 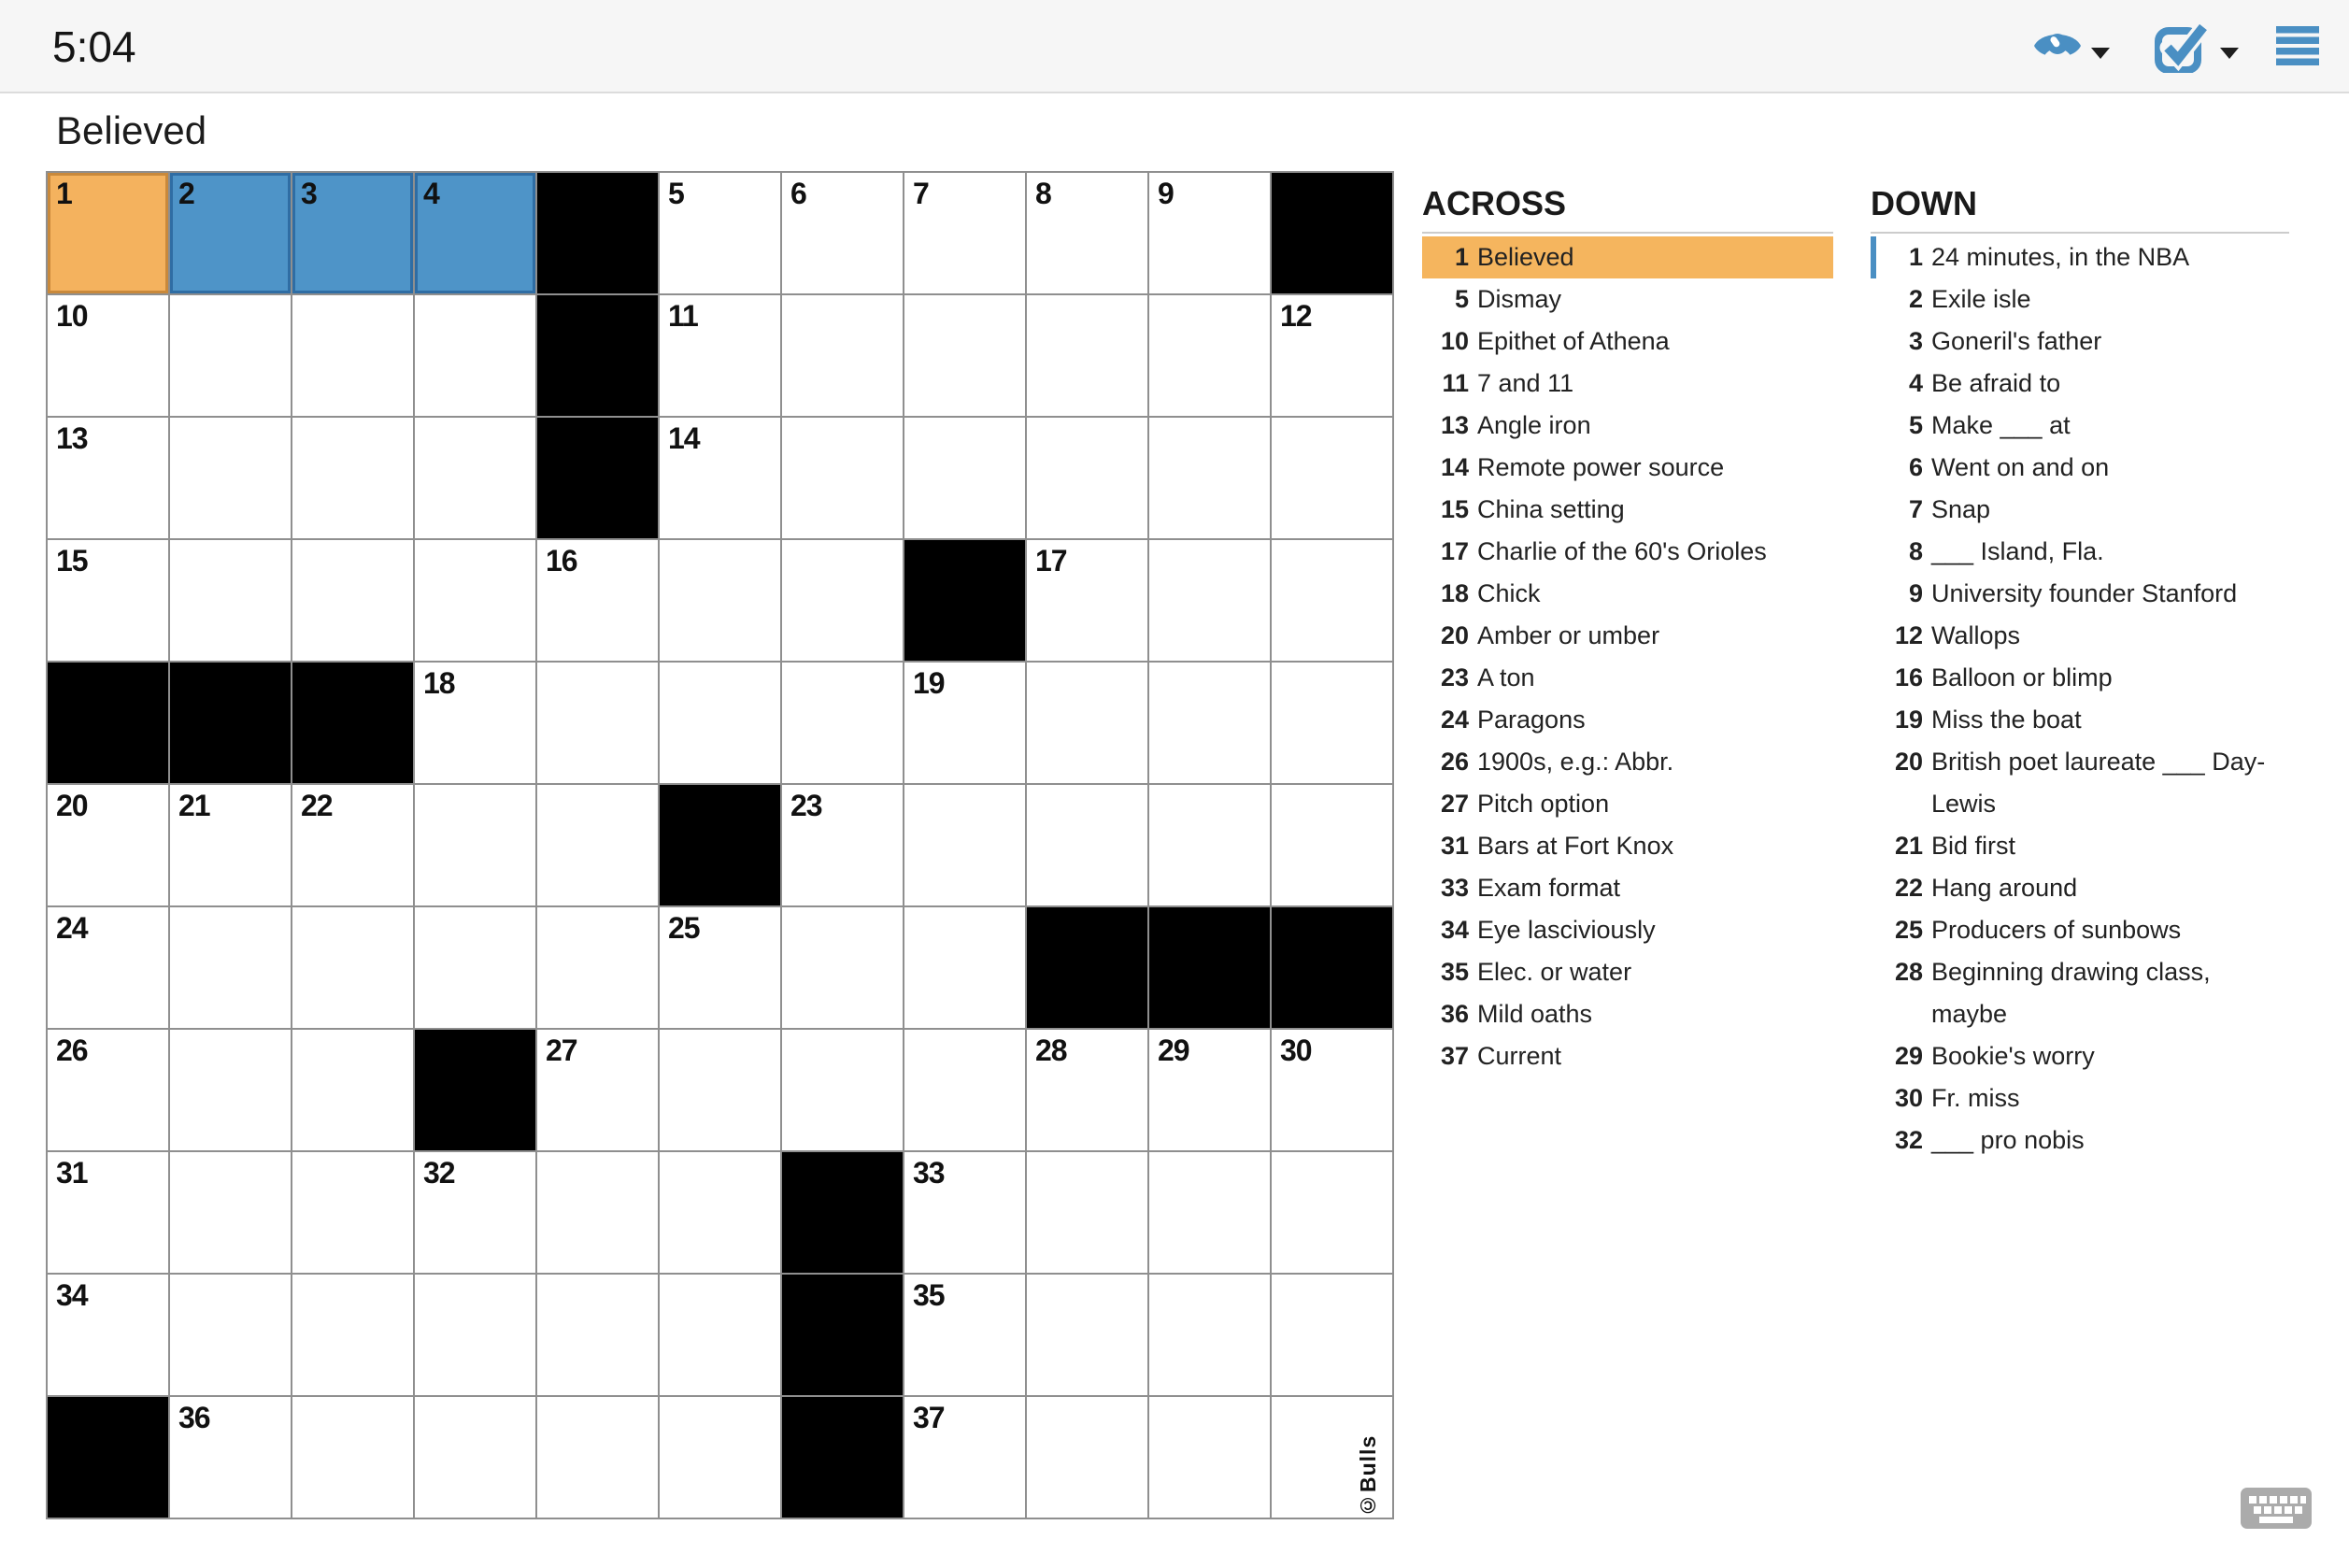 I want to click on across-clue-20: 20 Amber or umber, so click(x=1627, y=636).